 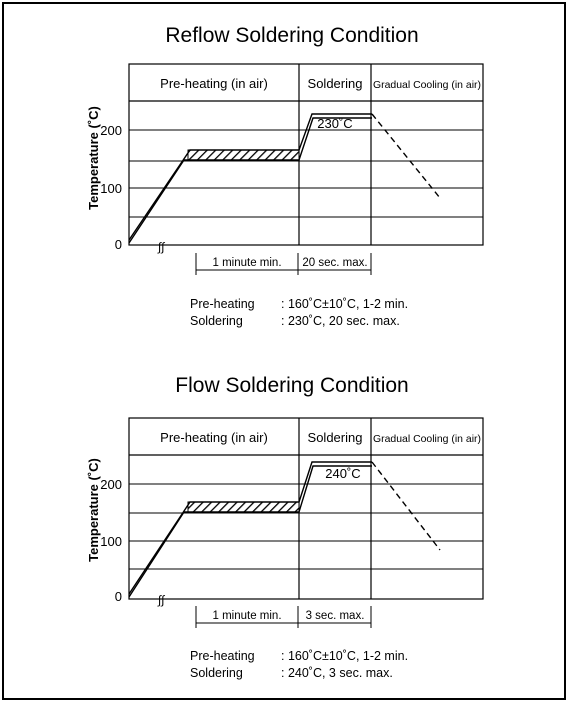 I want to click on diagram-title: Flow Soldering Condition, so click(x=291, y=385).